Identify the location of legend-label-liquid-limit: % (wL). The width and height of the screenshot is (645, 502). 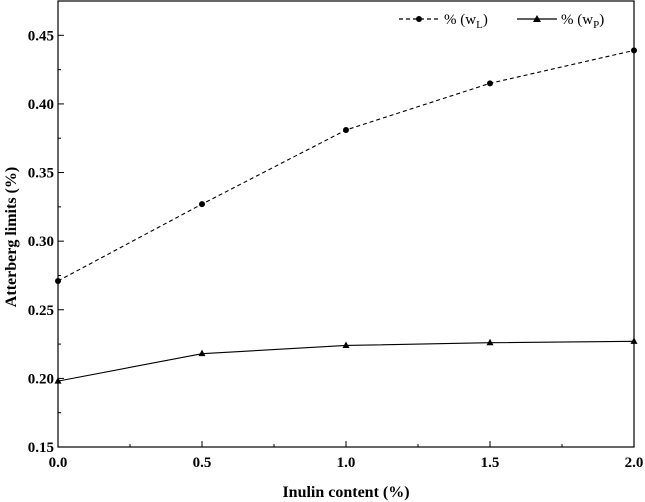
(466, 21).